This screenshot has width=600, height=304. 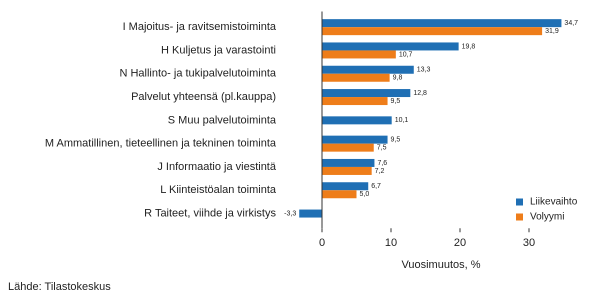 What do you see at coordinates (222, 120) in the screenshot?
I see `y-tick-label: S Muu palvelutoiminta` at bounding box center [222, 120].